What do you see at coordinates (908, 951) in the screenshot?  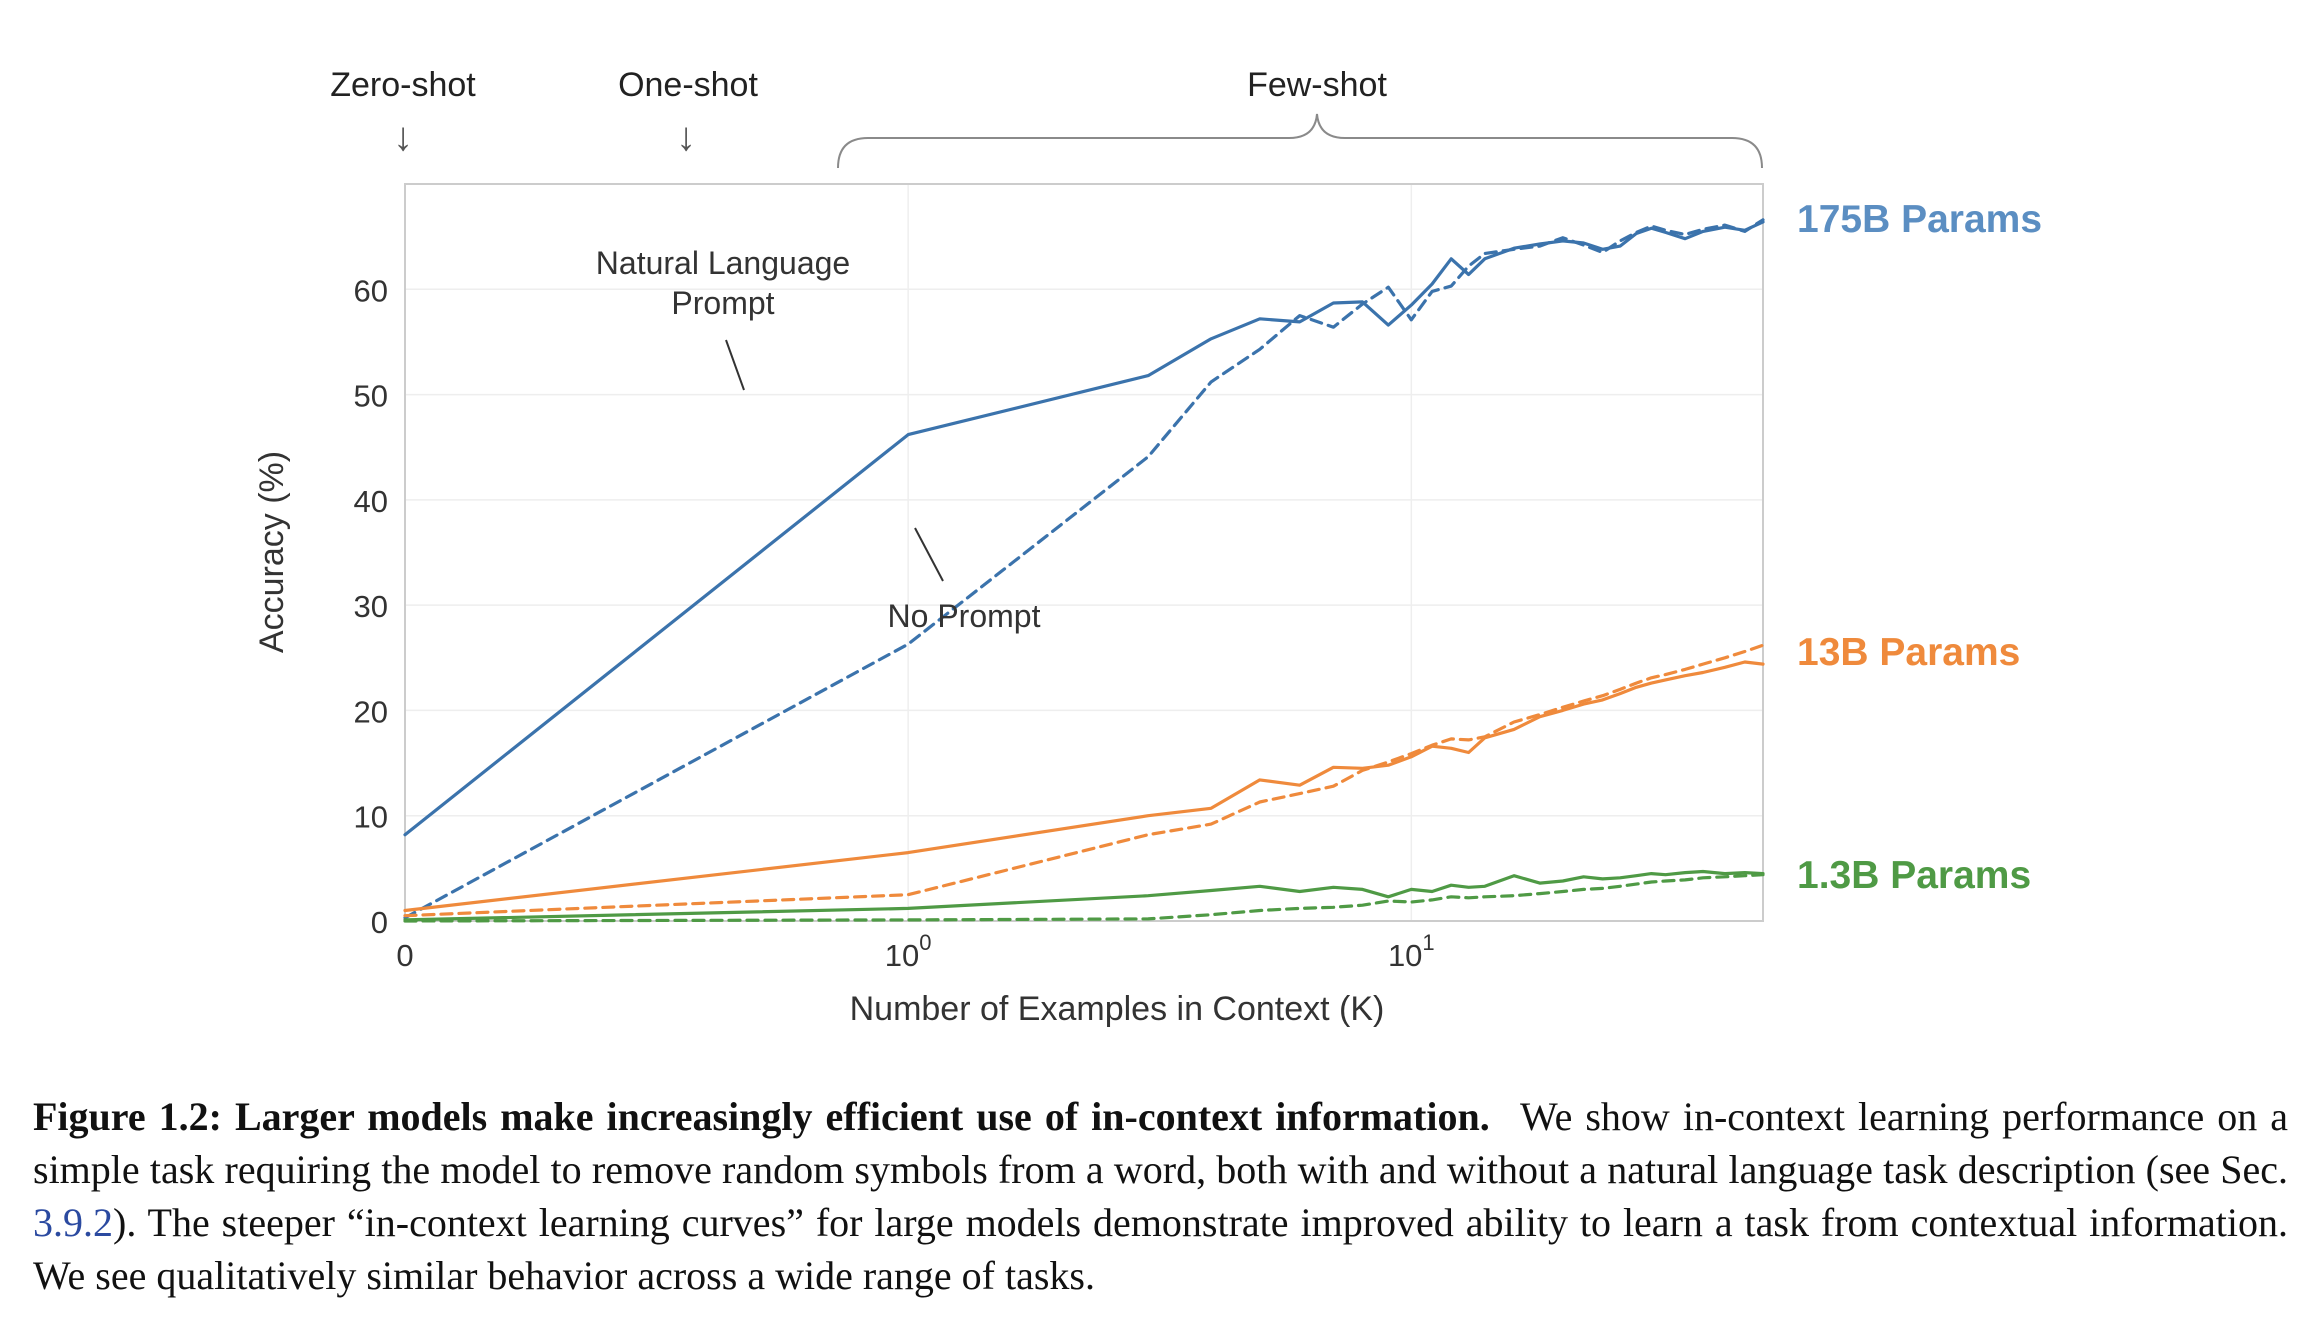 I see `x-tick-label: 10⁰` at bounding box center [908, 951].